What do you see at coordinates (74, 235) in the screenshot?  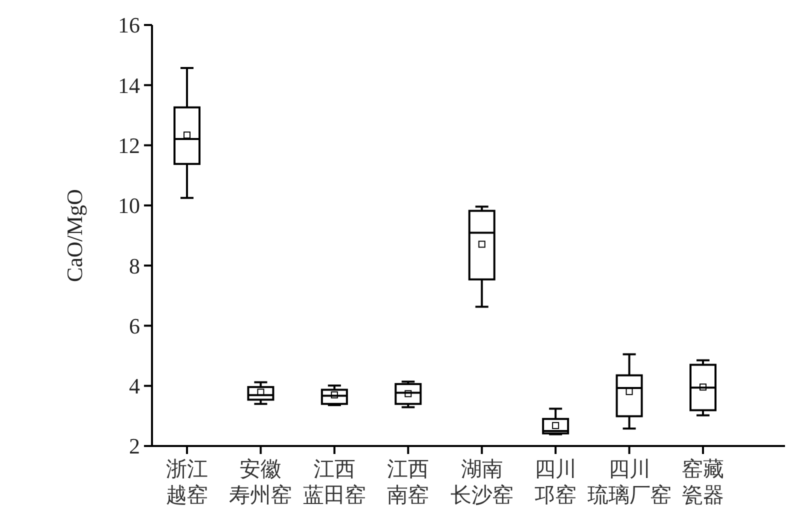 I see `y-axis-title: CaO/MgO` at bounding box center [74, 235].